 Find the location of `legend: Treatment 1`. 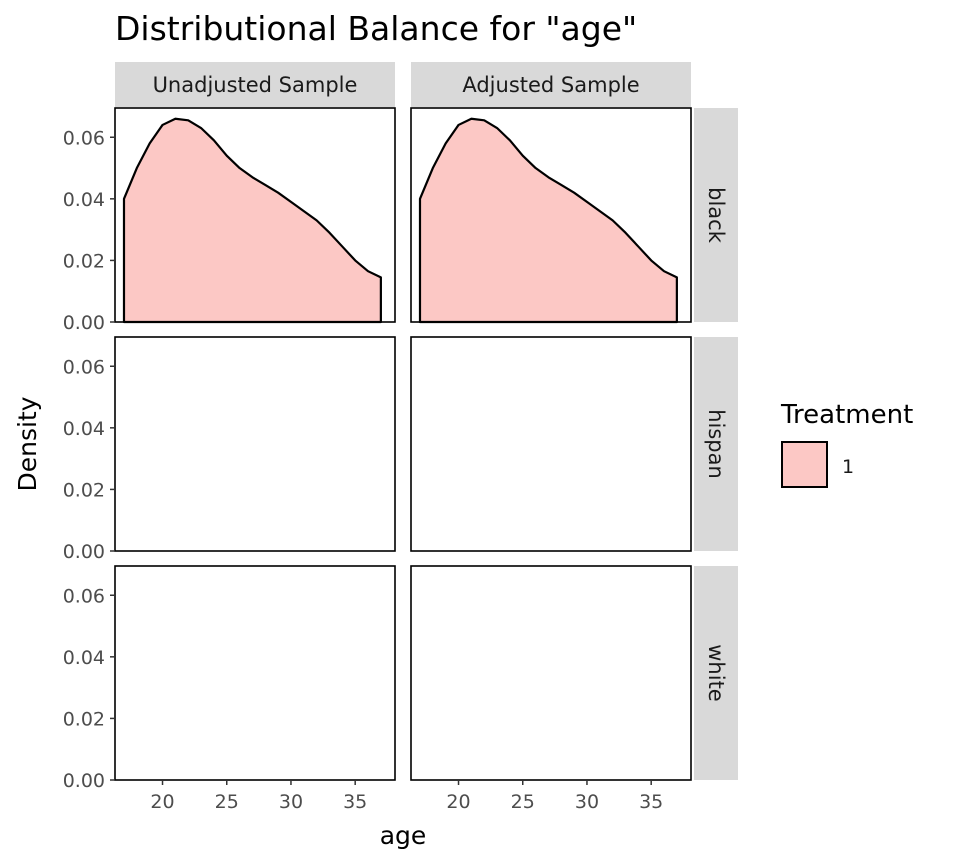

legend: Treatment 1 is located at coordinates (846, 444).